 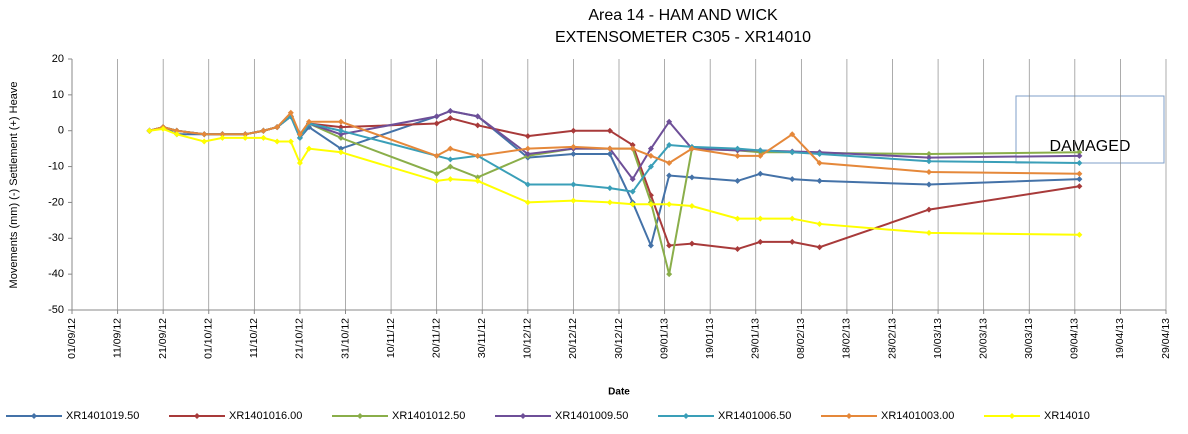 What do you see at coordinates (428, 416) in the screenshot?
I see `legend-label: XR1401012.50` at bounding box center [428, 416].